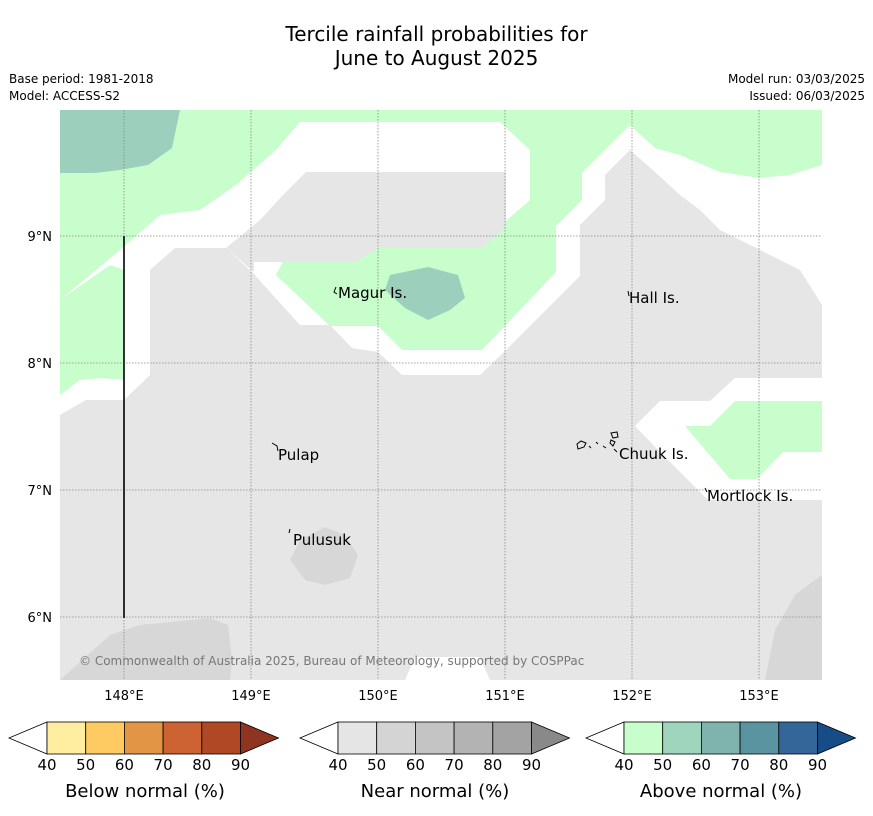  I want to click on issued-date: Issued: 06/03/2025, so click(807, 96).